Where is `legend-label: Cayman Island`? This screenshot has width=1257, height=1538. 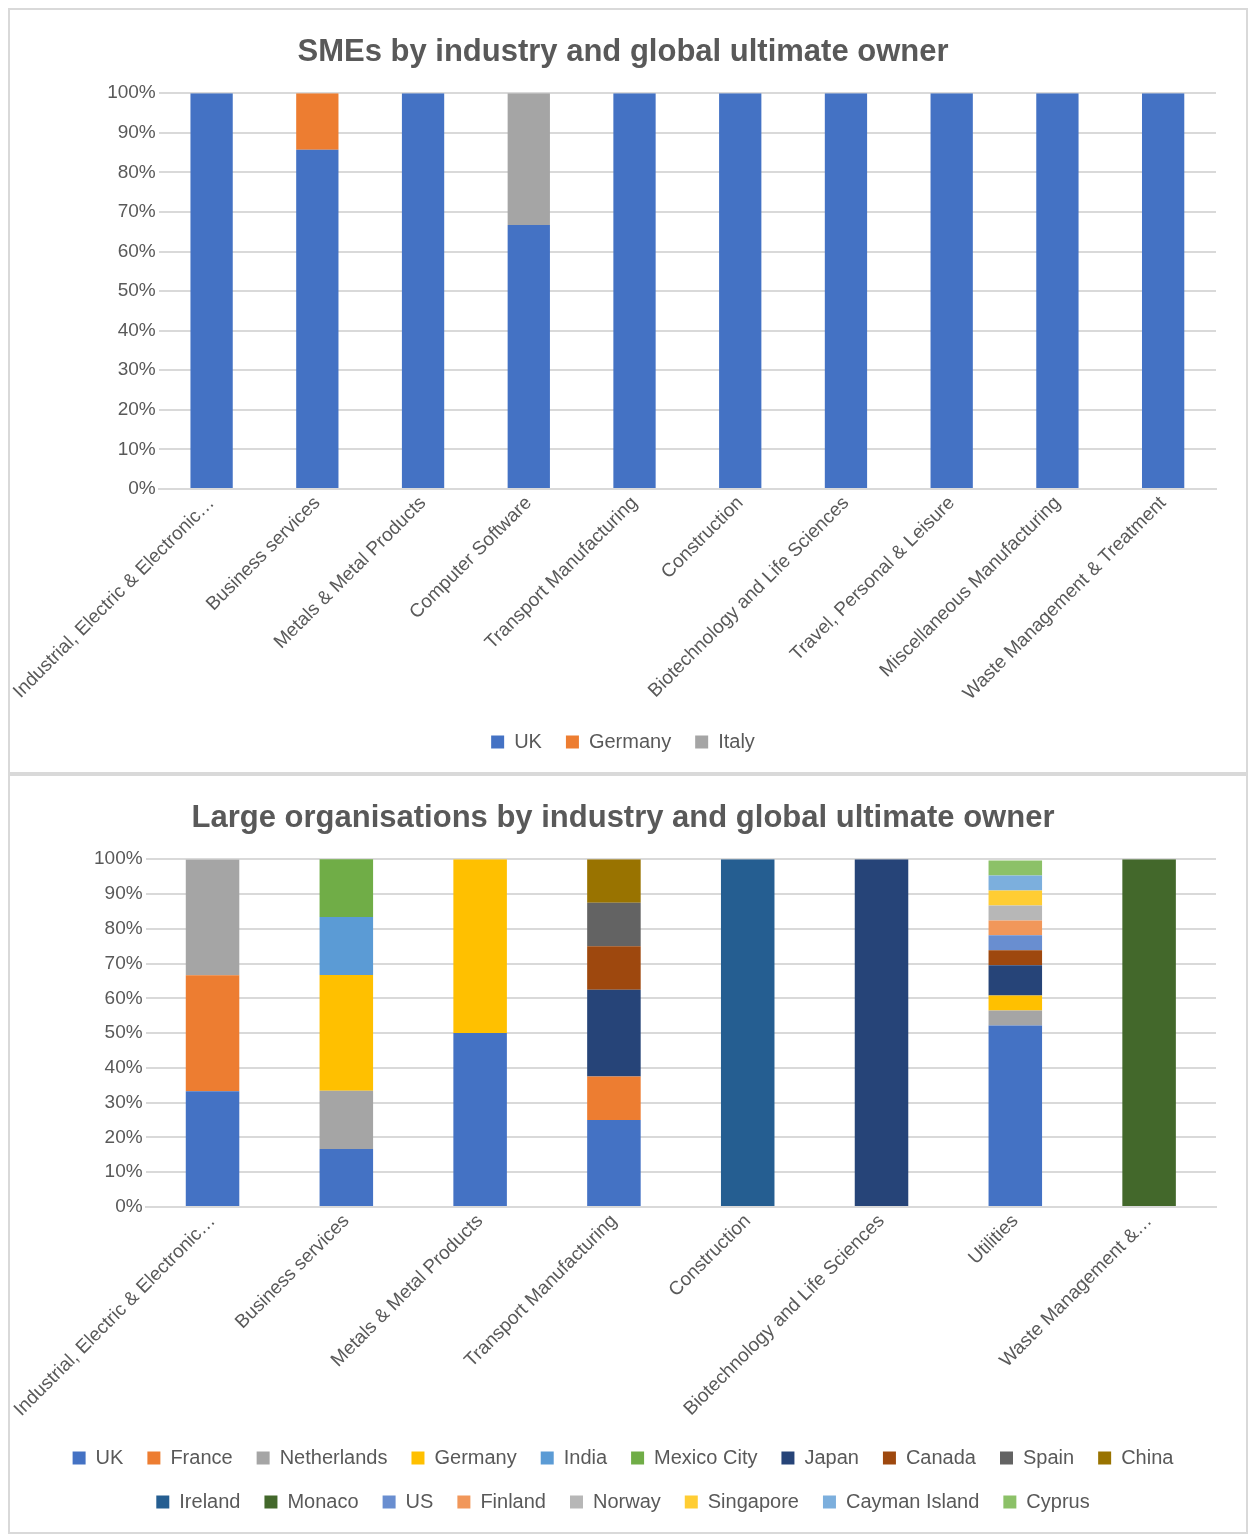 legend-label: Cayman Island is located at coordinates (912, 1500).